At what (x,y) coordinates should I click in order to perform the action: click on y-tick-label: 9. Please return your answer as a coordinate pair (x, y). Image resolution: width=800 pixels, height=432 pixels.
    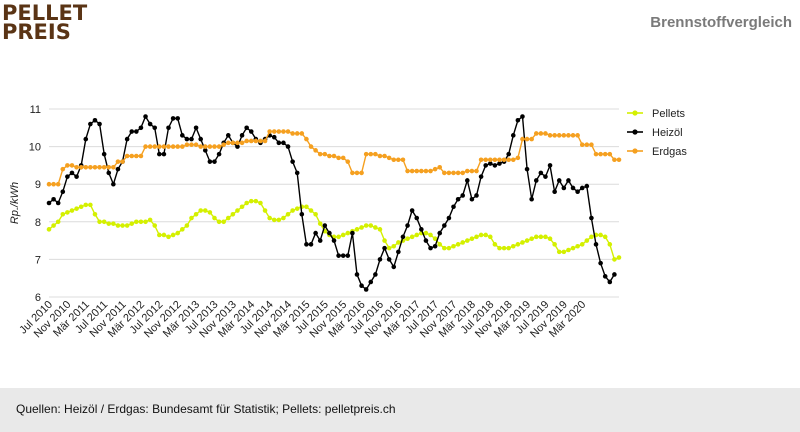
    Looking at the image, I should click on (38, 185).